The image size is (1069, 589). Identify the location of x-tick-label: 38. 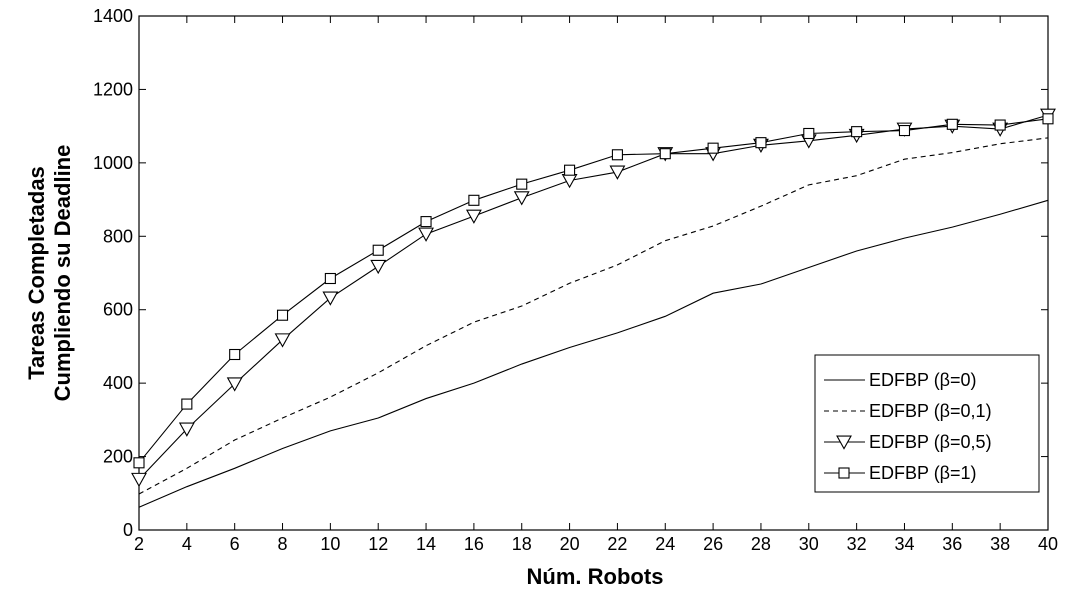
(1000, 544).